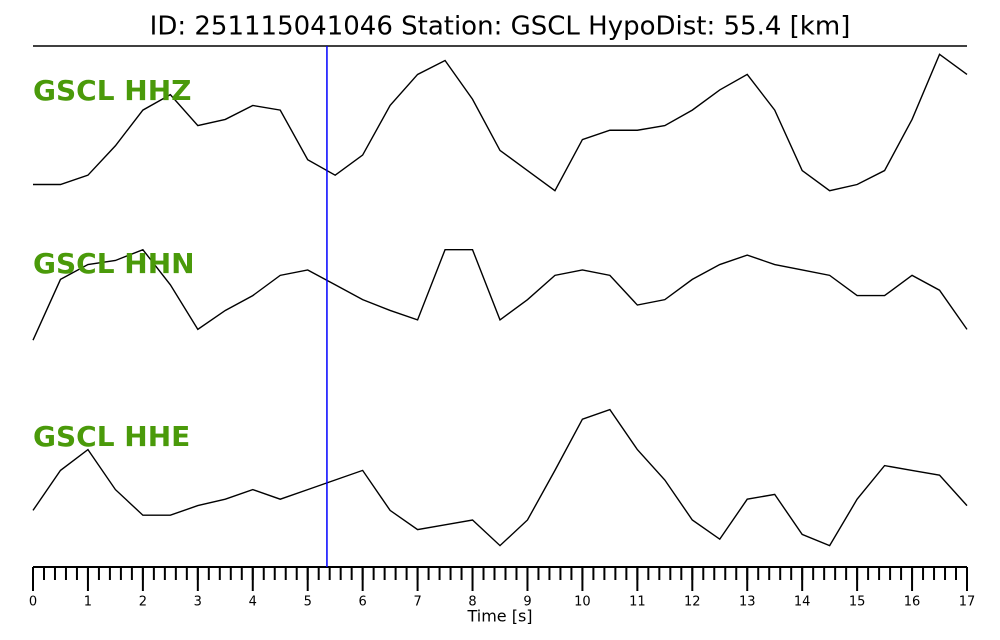 This screenshot has height=640, width=1000. What do you see at coordinates (111, 436) in the screenshot?
I see `trace-label: GSCL HHE` at bounding box center [111, 436].